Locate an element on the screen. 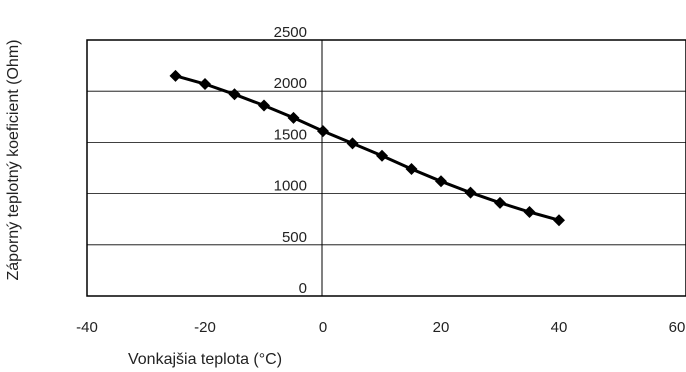 Image resolution: width=686 pixels, height=372 pixels. x-tick-labels: -40 -20 0 20 40 60 is located at coordinates (380, 327).